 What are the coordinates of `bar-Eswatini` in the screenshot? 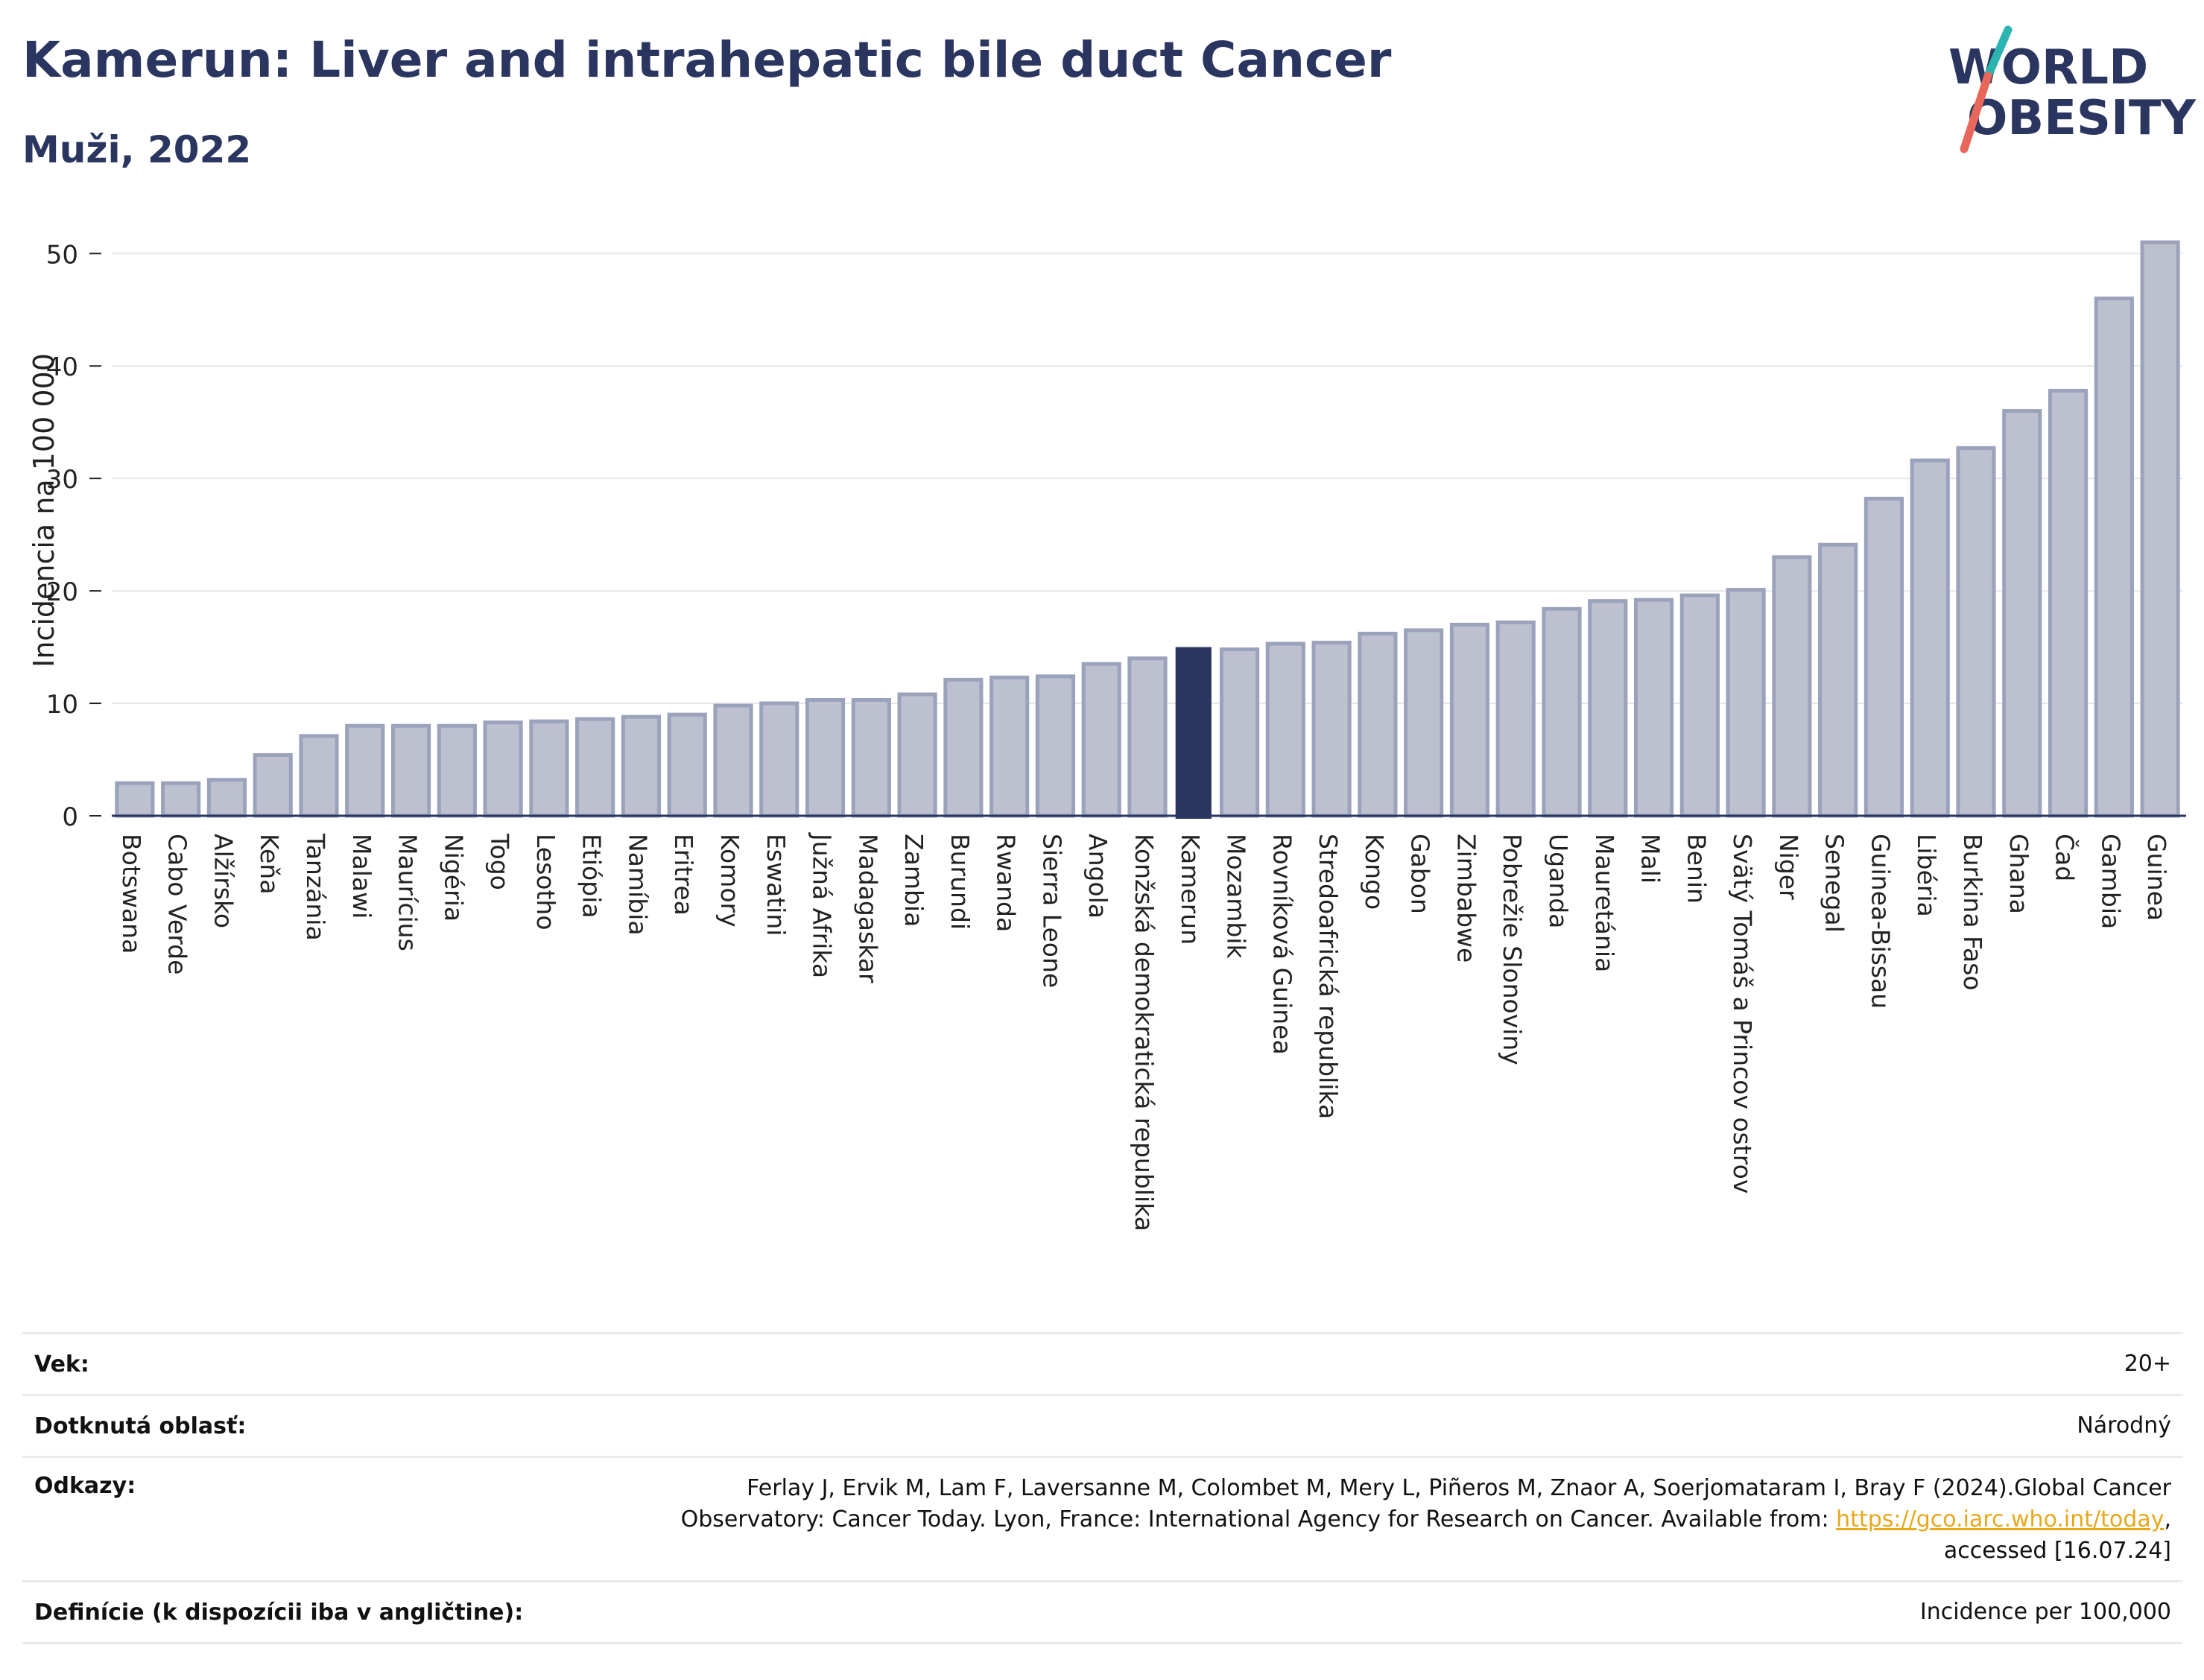 It's located at (779, 759).